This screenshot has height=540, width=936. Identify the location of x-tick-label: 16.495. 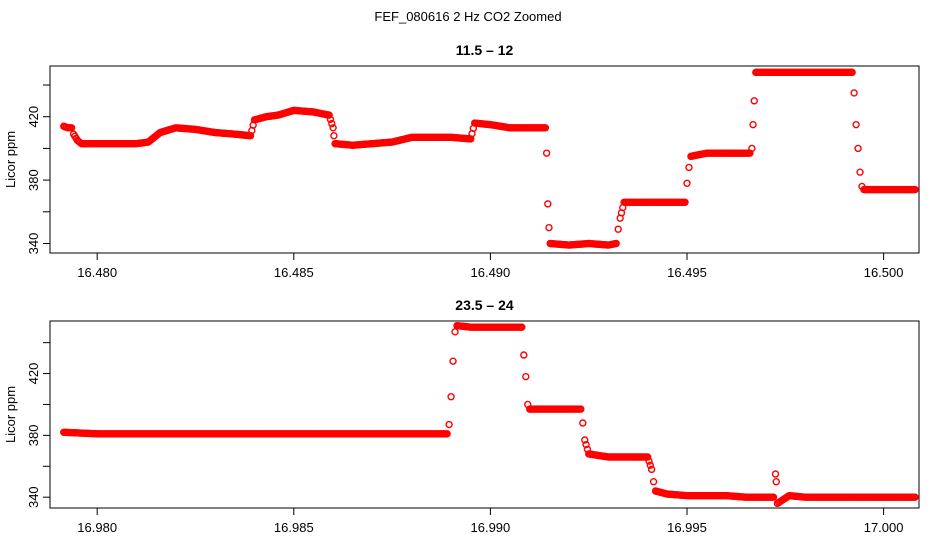
(687, 272).